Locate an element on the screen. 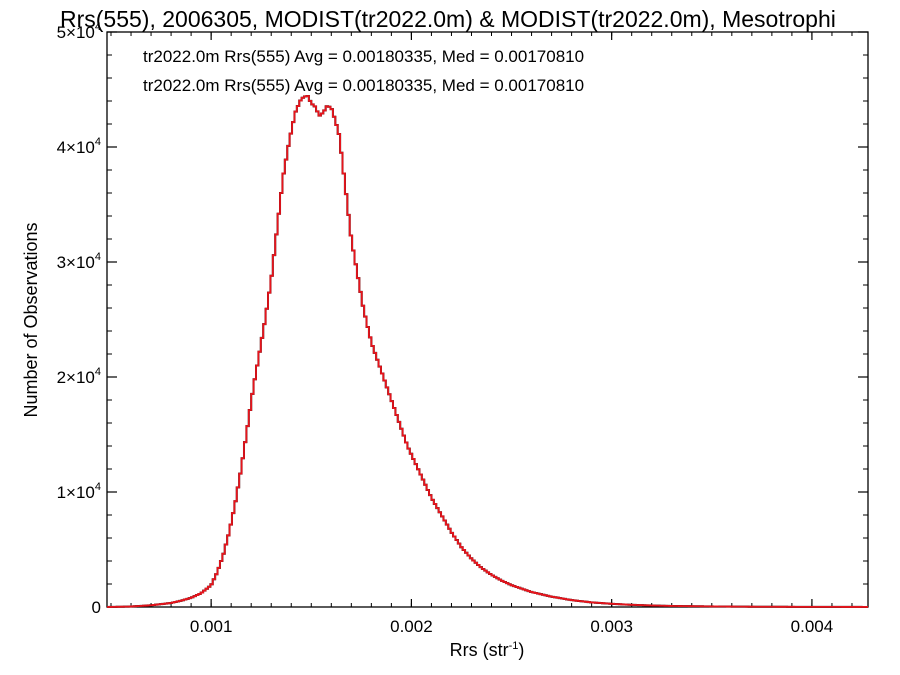 Image resolution: width=900 pixels, height=675 pixels. y-tick-label: 1×10⁴ is located at coordinates (79, 491).